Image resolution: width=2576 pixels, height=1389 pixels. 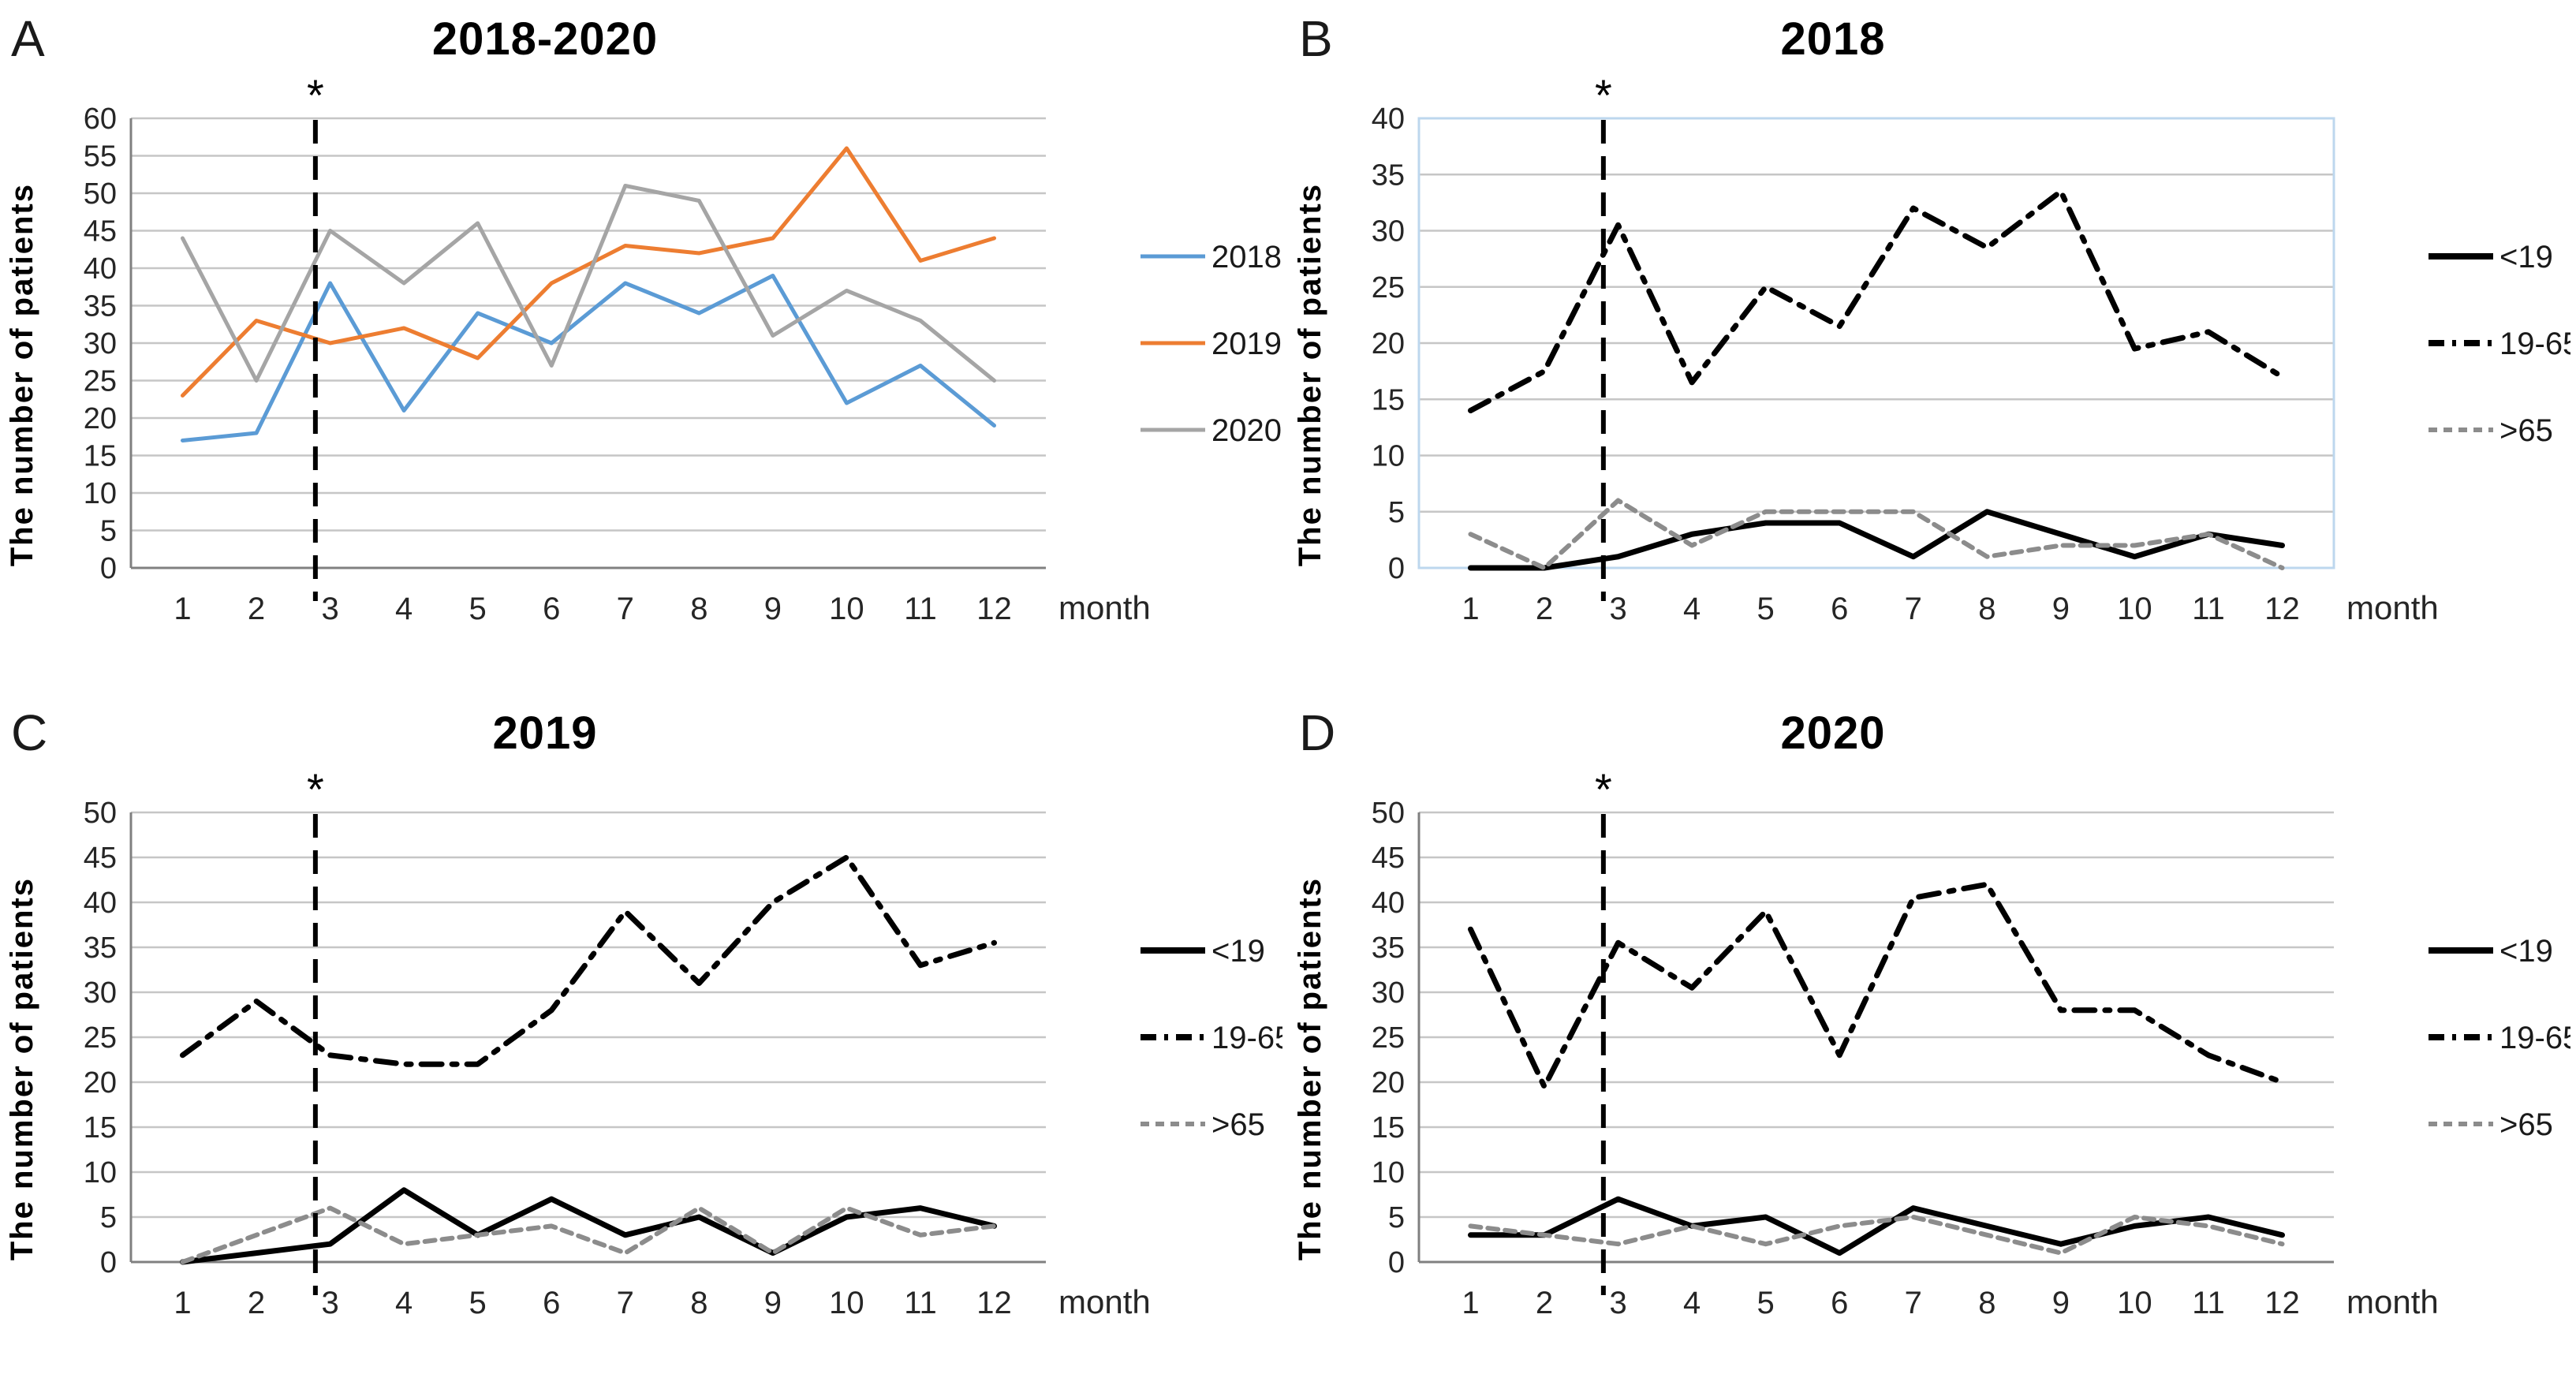 What do you see at coordinates (1603, 335) in the screenshot?
I see `dashed-vertical-marker: *` at bounding box center [1603, 335].